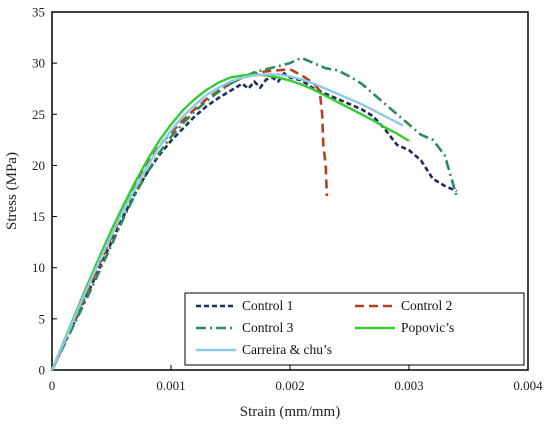  What do you see at coordinates (426, 305) in the screenshot?
I see `legend-label-control-2: Control 2` at bounding box center [426, 305].